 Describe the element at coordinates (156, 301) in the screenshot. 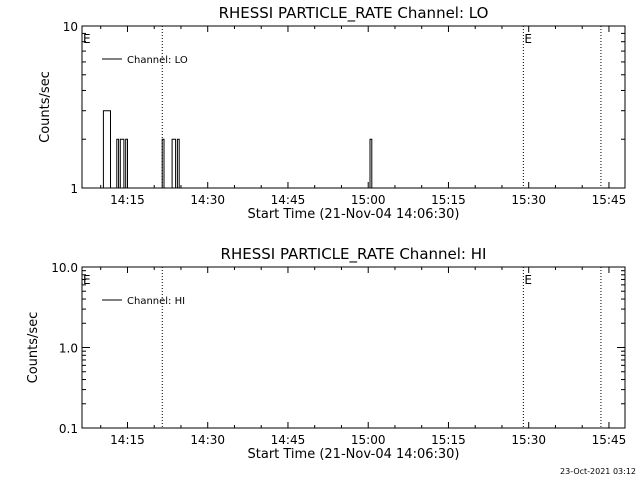

I see `legend-label: Channel: HI` at that location.